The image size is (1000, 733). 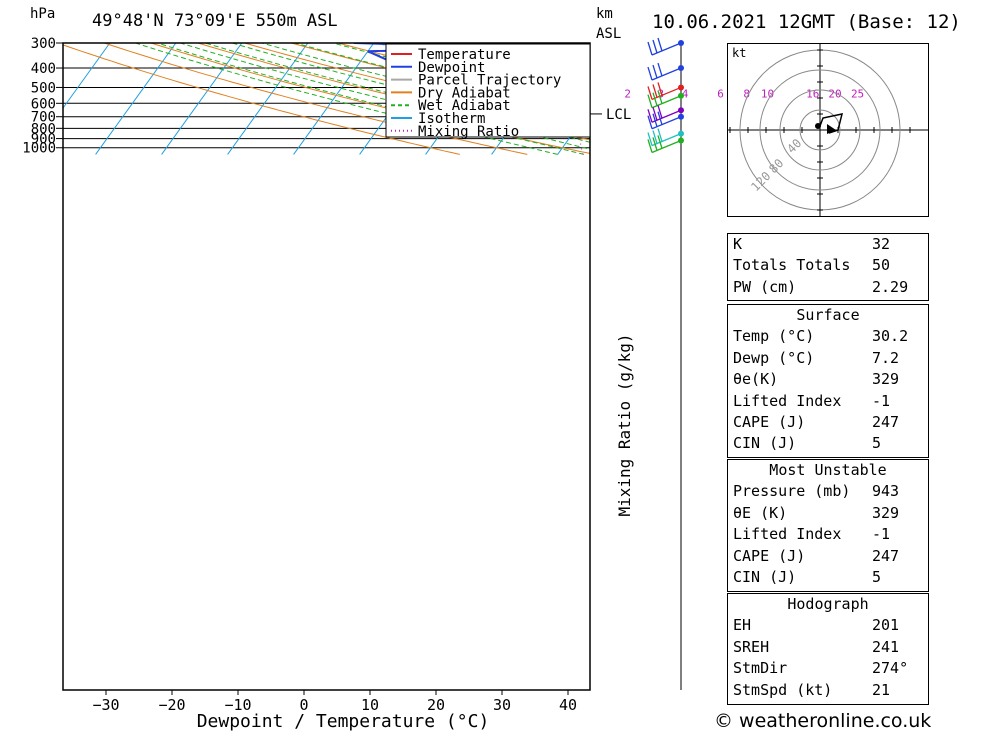 I want to click on x-tick-label: 10, so click(x=370, y=705).